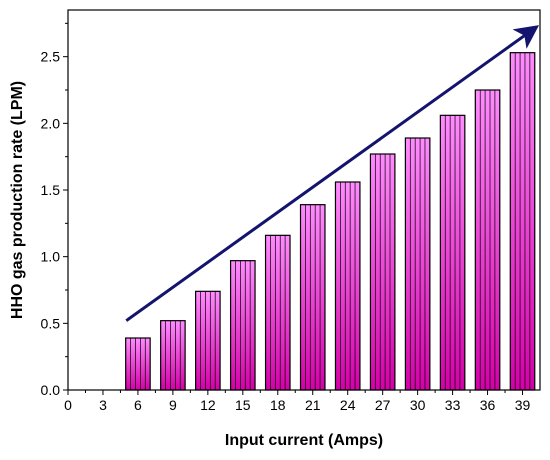 This screenshot has width=550, height=460. What do you see at coordinates (313, 405) in the screenshot?
I see `x-tick-label: 21` at bounding box center [313, 405].